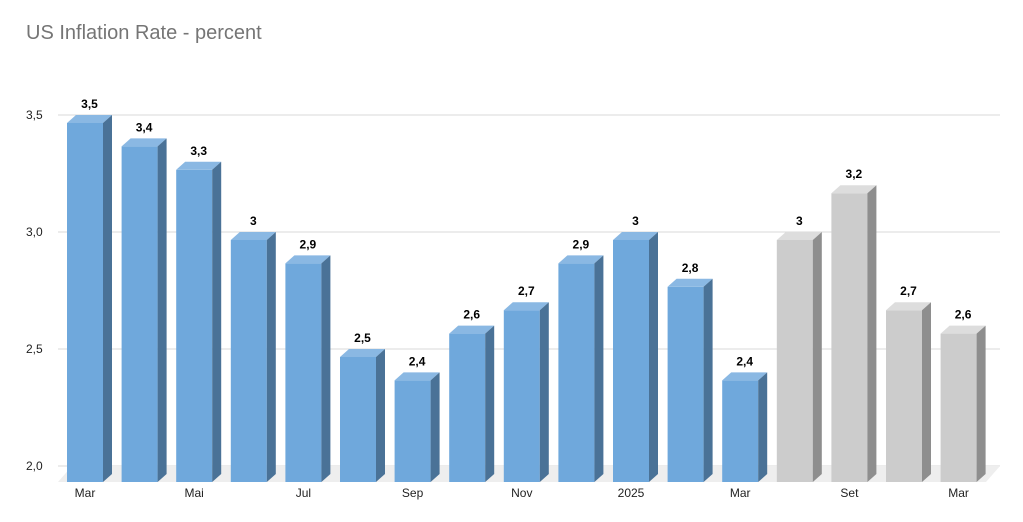 The height and width of the screenshot is (522, 1023). Describe the element at coordinates (144, 127) in the screenshot. I see `data-label: 3,4` at that location.